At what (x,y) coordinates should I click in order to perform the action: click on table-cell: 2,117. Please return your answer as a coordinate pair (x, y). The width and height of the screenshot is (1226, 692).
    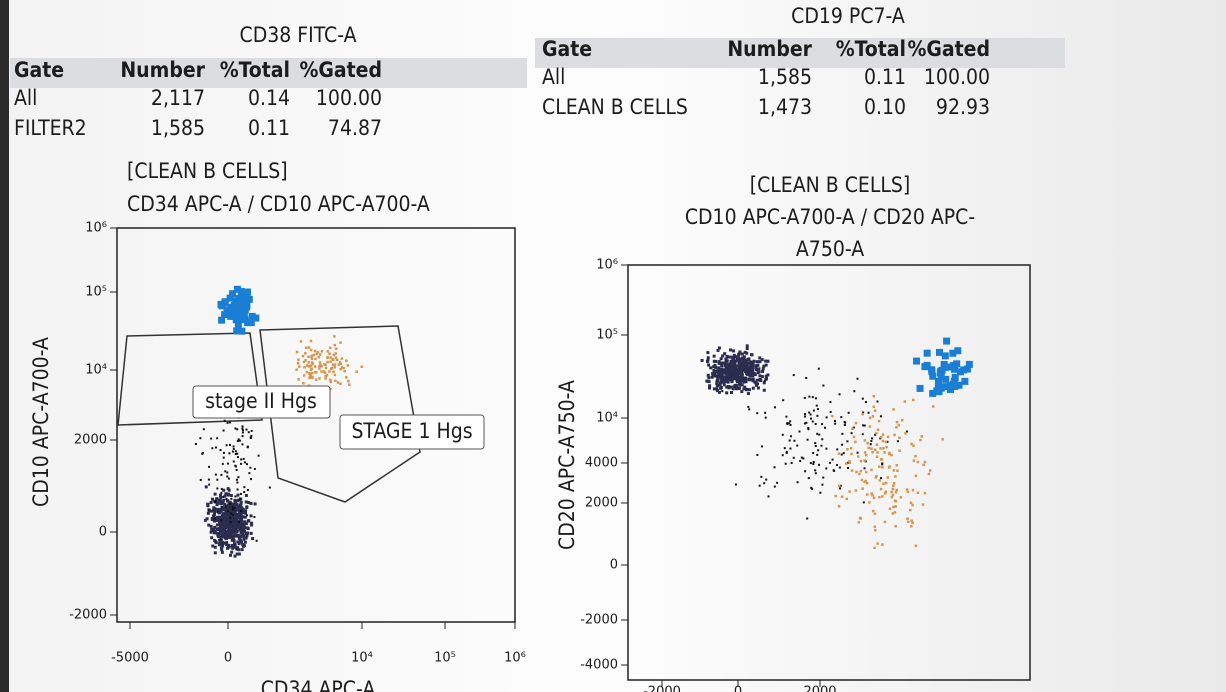
    Looking at the image, I should click on (178, 98).